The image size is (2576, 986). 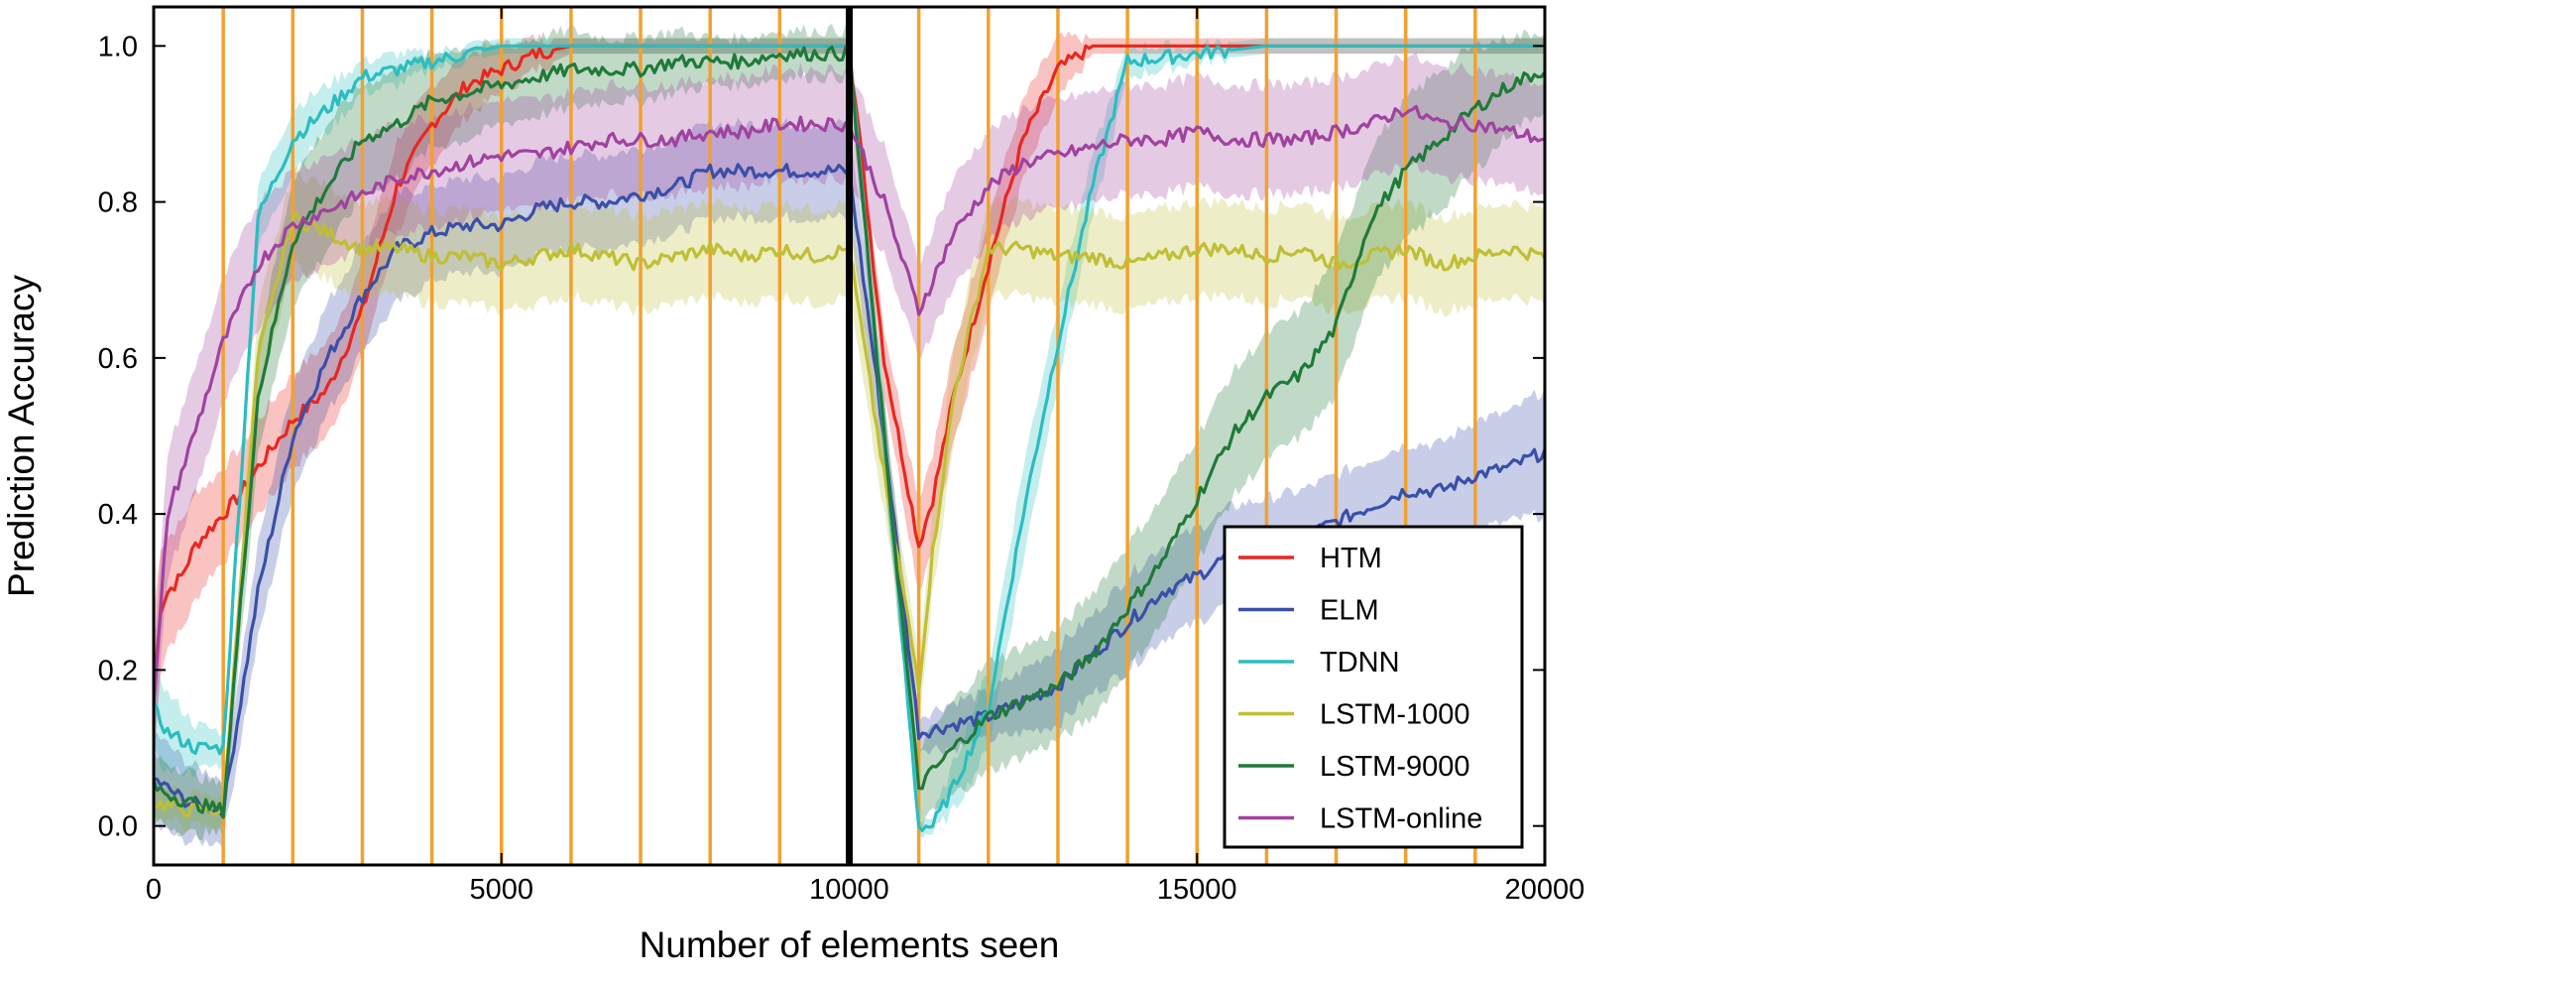 I want to click on y-tick-label: 0.2, so click(x=118, y=670).